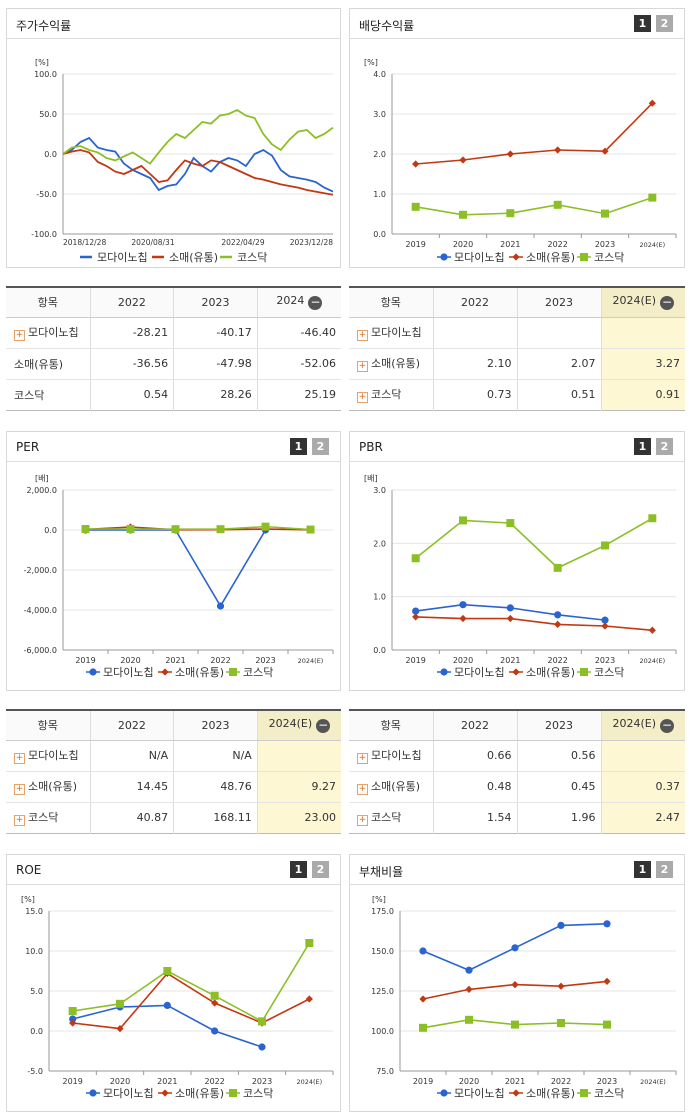 This screenshot has width=691, height=1115. I want to click on panel-title: ROE, so click(29, 870).